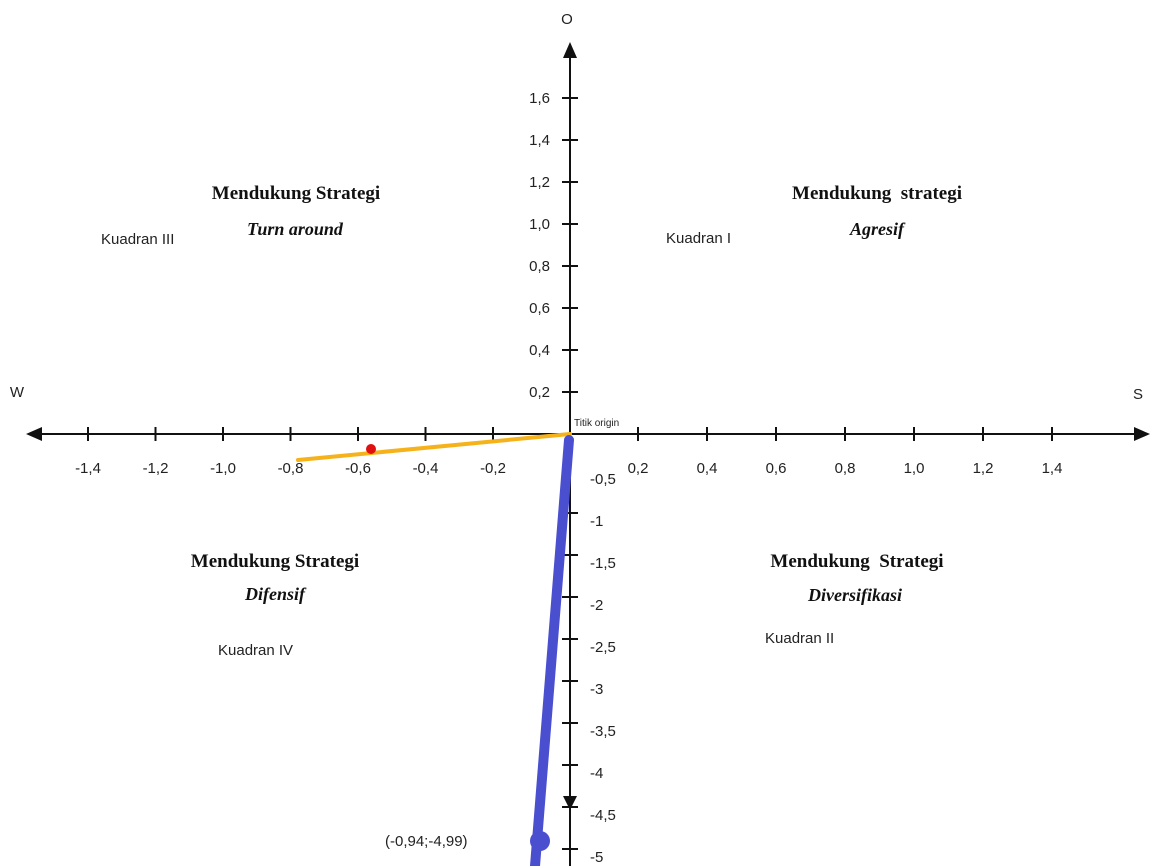  I want to click on y-tick-label: -2,5, so click(603, 647).